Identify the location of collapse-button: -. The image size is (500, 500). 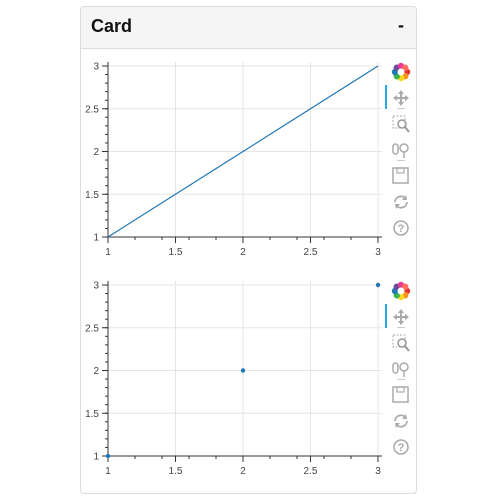
(401, 25).